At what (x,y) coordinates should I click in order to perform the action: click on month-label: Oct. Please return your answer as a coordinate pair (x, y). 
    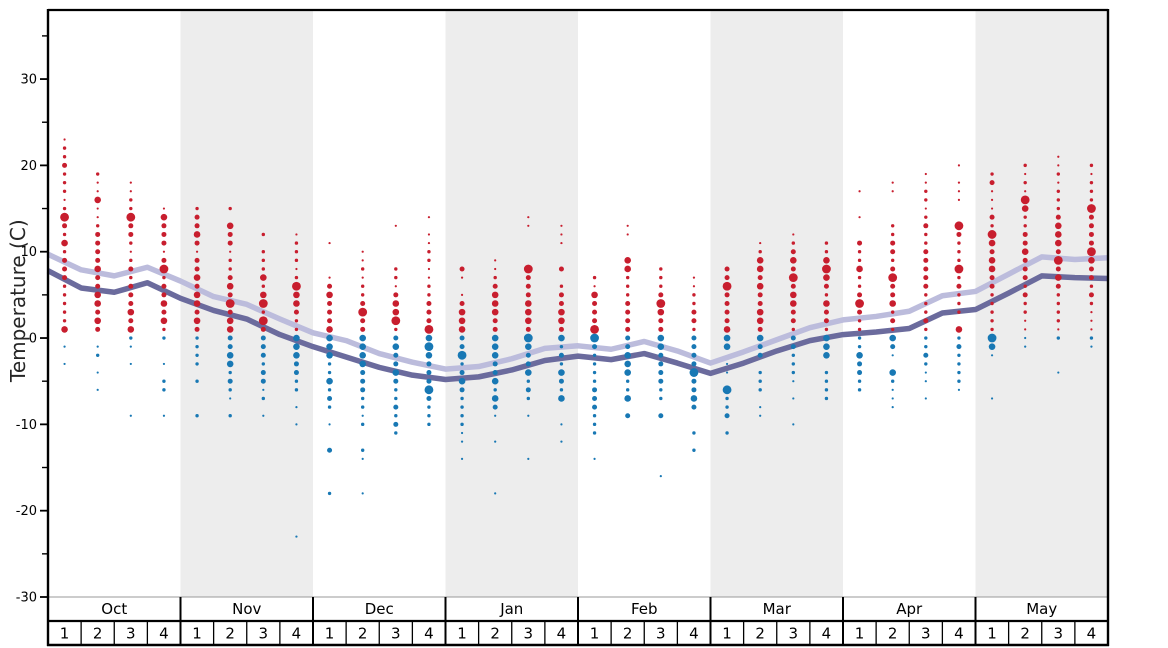
    Looking at the image, I should click on (114, 609).